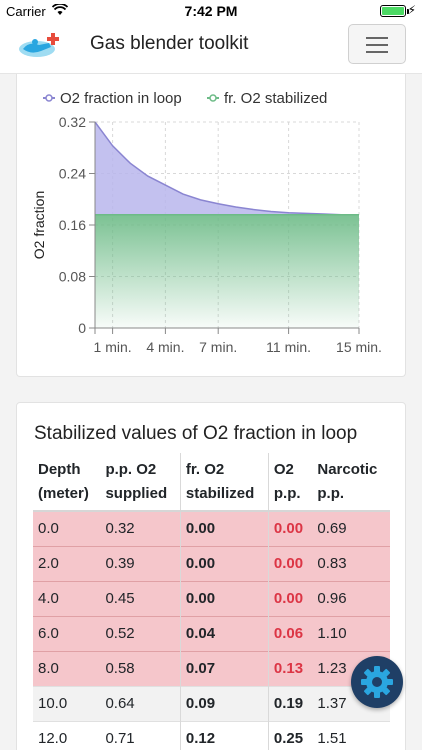 The height and width of the screenshot is (750, 422). What do you see at coordinates (351, 633) in the screenshot?
I see `cell-narcotic: 1.10` at bounding box center [351, 633].